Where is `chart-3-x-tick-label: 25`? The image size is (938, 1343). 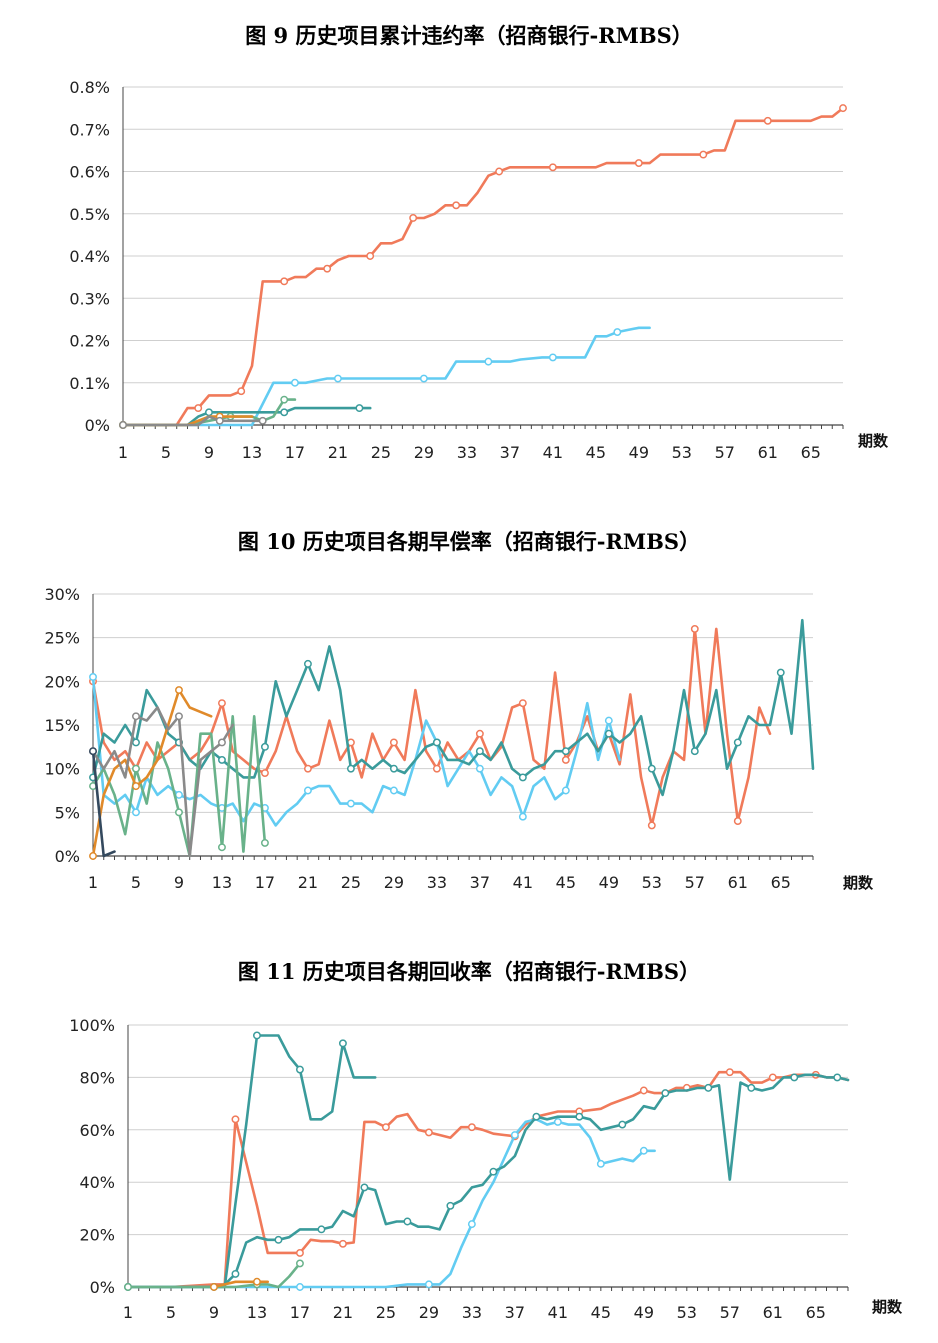
chart-3-x-tick-label: 25 is located at coordinates (386, 1312).